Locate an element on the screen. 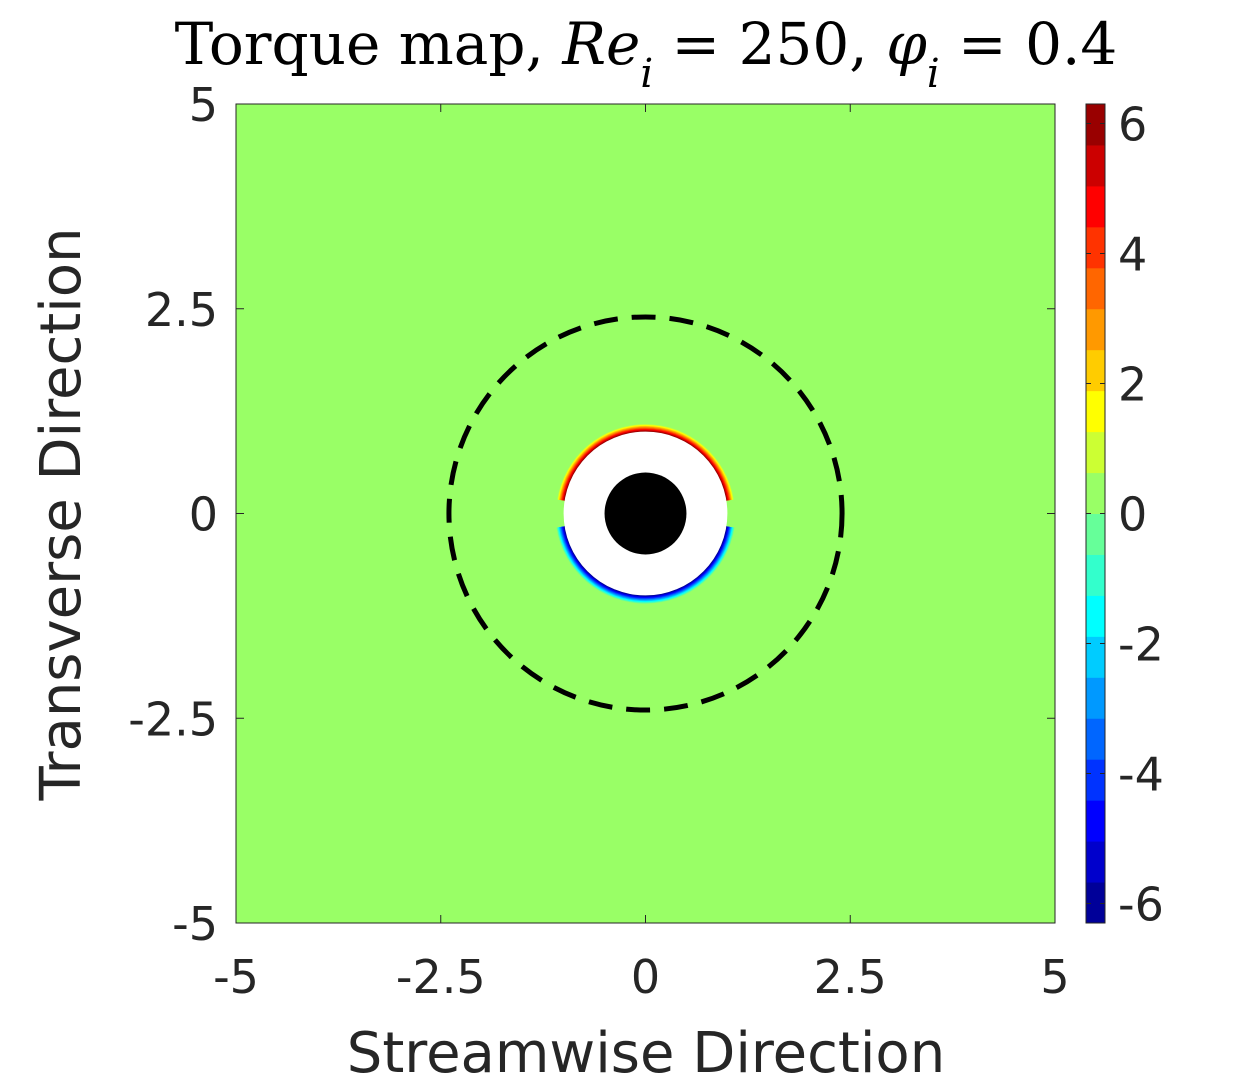 The width and height of the screenshot is (1241, 1083). dashed-reference-circle is located at coordinates (645, 513).